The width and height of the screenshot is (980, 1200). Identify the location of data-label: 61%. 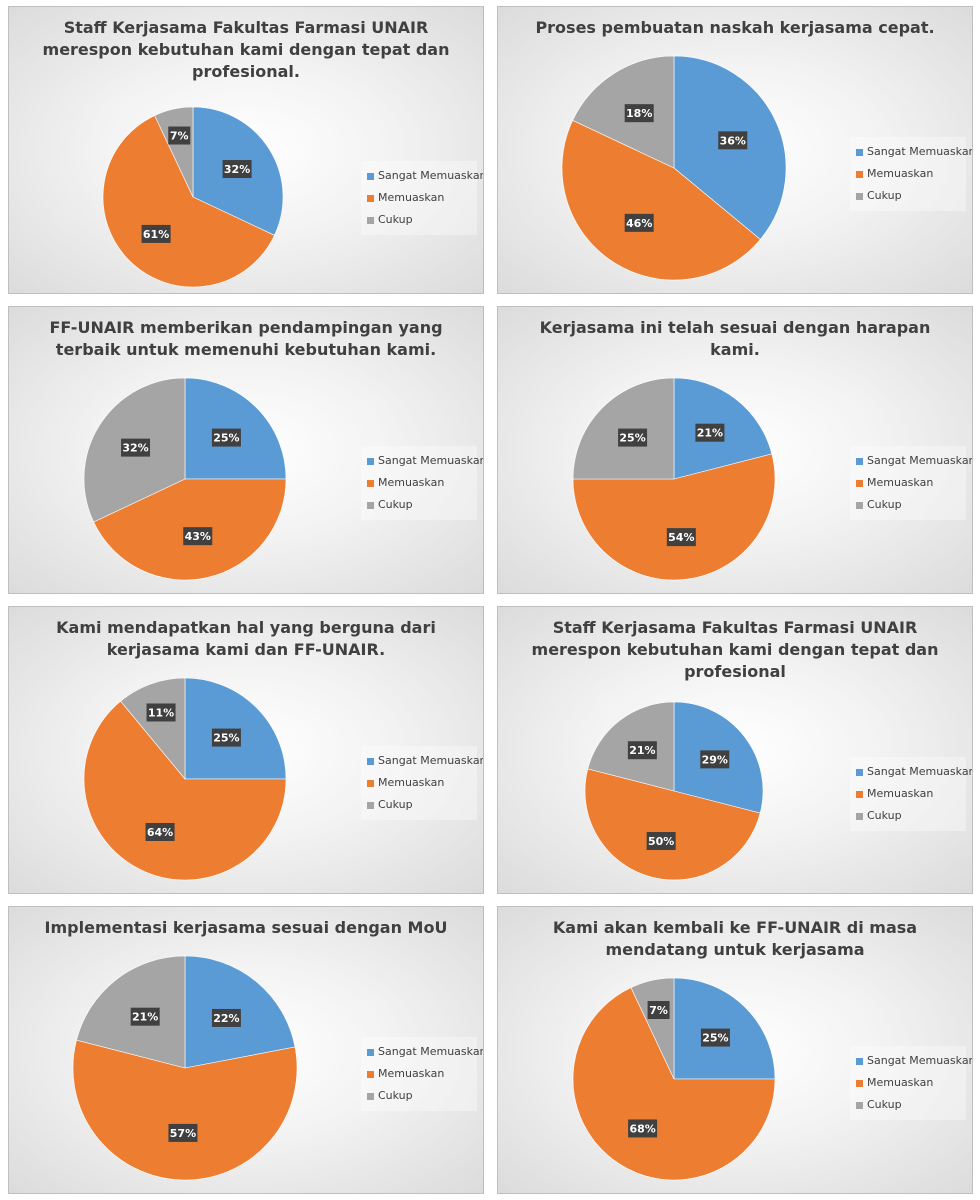
(156, 233).